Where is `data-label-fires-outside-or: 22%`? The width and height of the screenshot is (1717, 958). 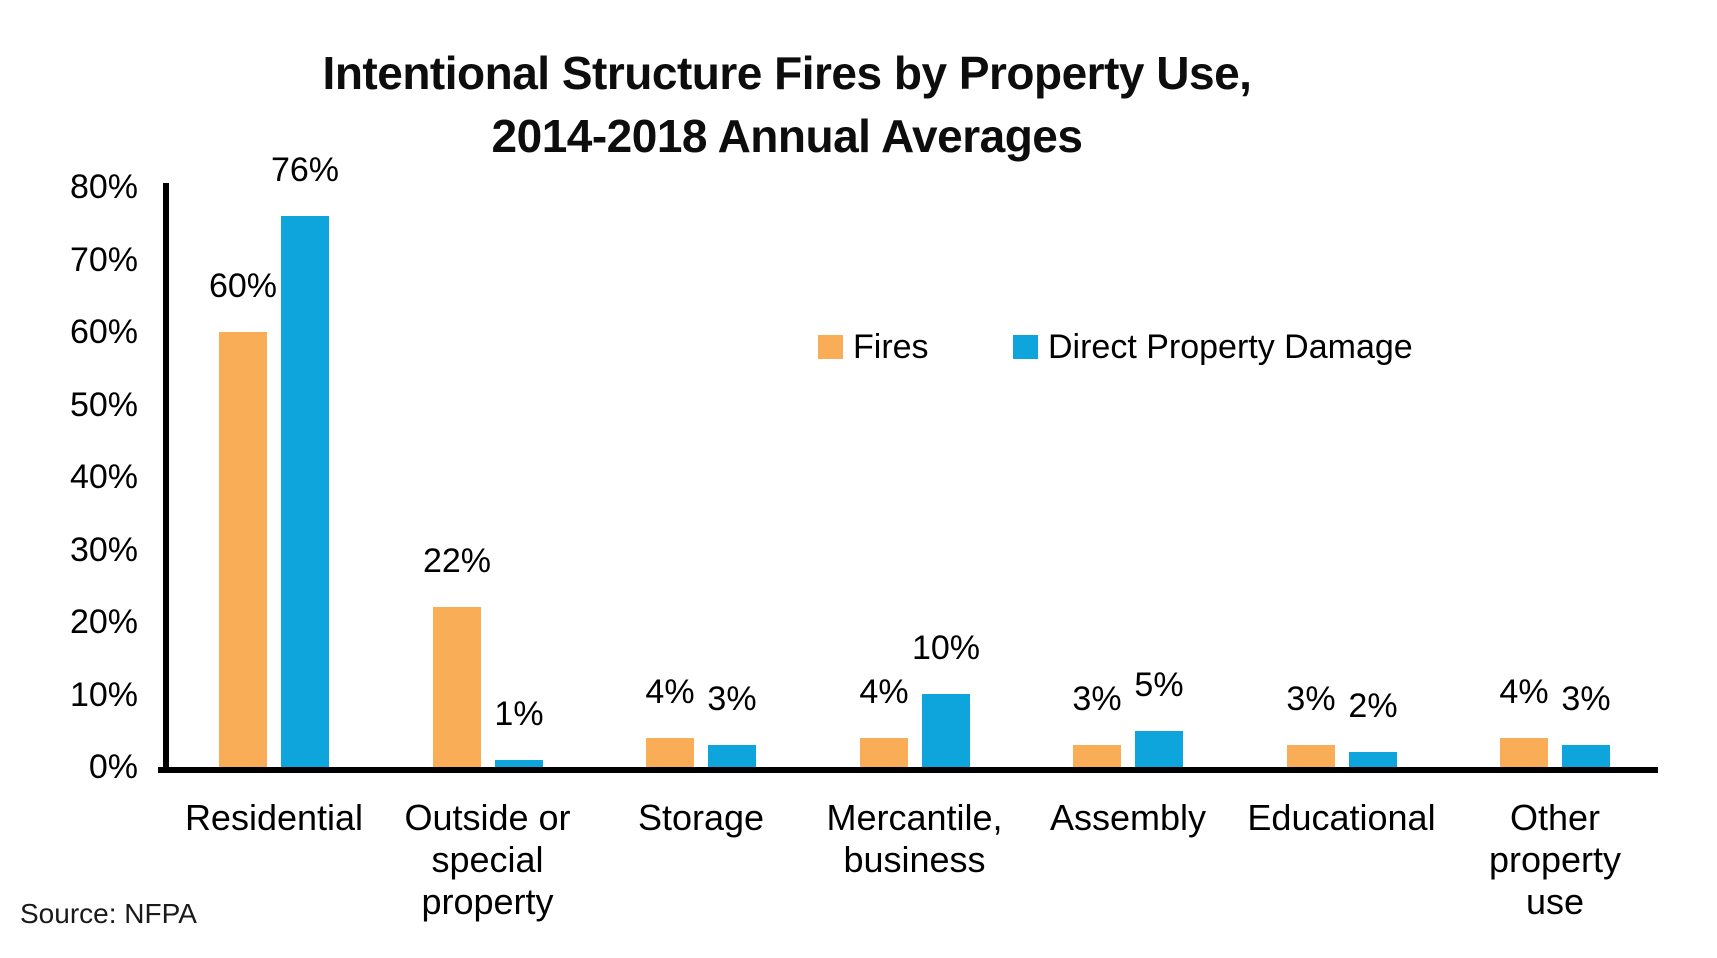
data-label-fires-outside-or: 22% is located at coordinates (457, 561).